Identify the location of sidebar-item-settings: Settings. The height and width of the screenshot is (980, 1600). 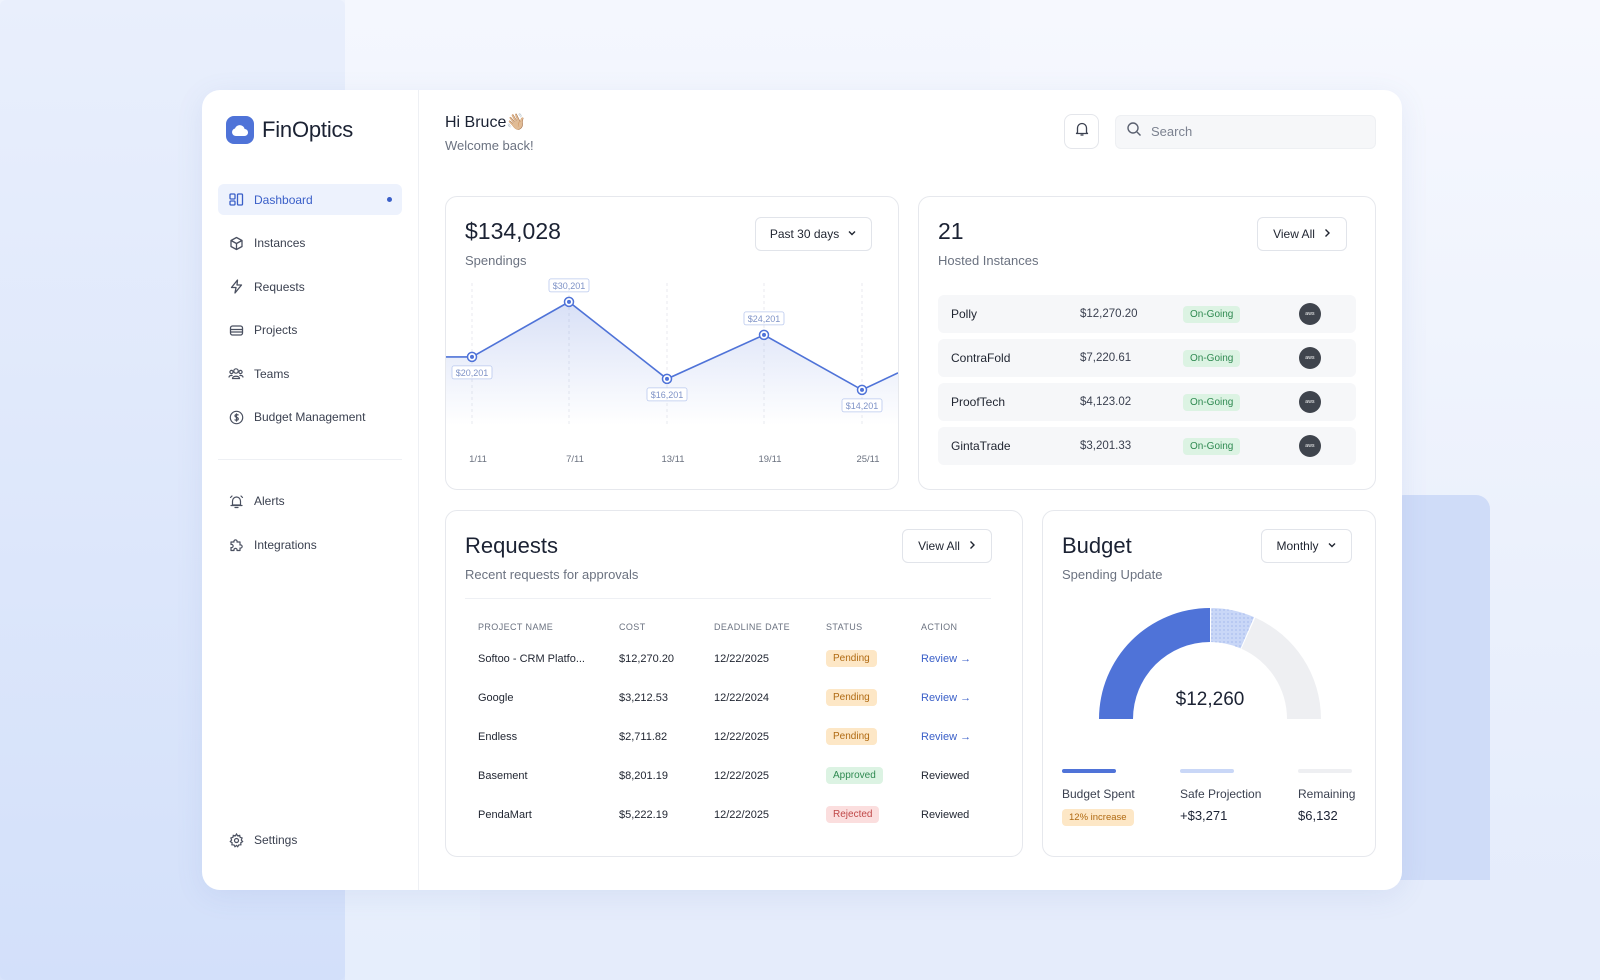
(310, 840).